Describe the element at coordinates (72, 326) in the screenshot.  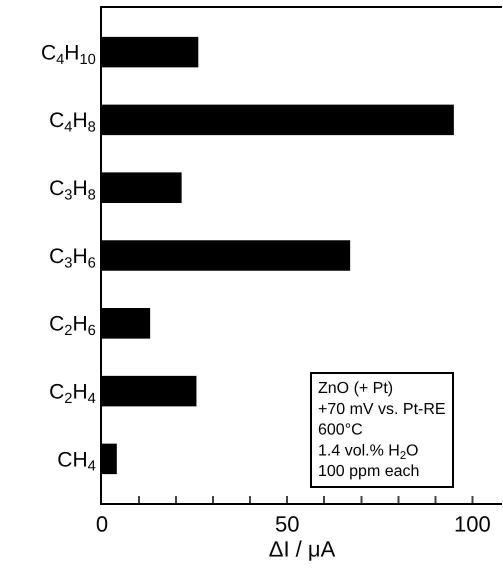
I see `y-tick-label: C$_{2}$H$_{6}$` at that location.